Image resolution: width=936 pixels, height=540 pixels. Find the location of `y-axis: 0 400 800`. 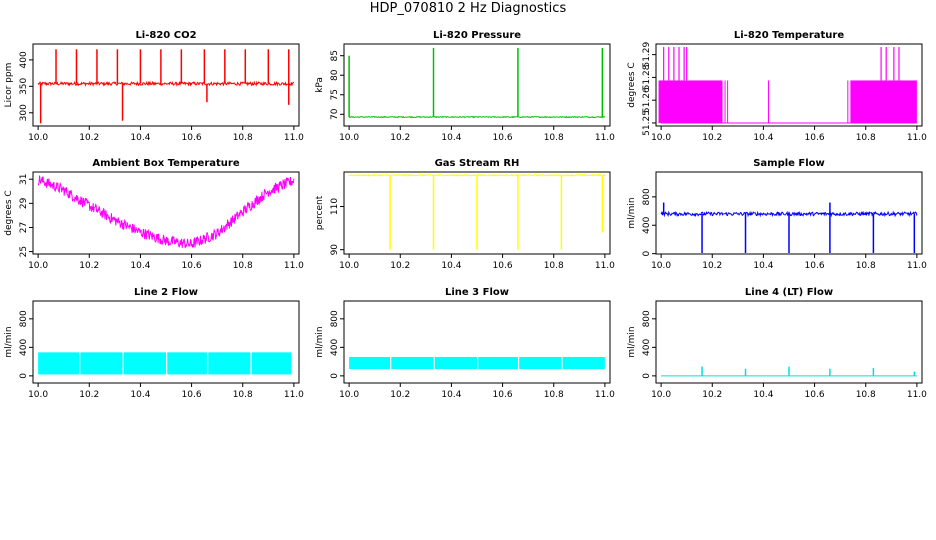

y-axis: 0 400 800 is located at coordinates (649, 344).